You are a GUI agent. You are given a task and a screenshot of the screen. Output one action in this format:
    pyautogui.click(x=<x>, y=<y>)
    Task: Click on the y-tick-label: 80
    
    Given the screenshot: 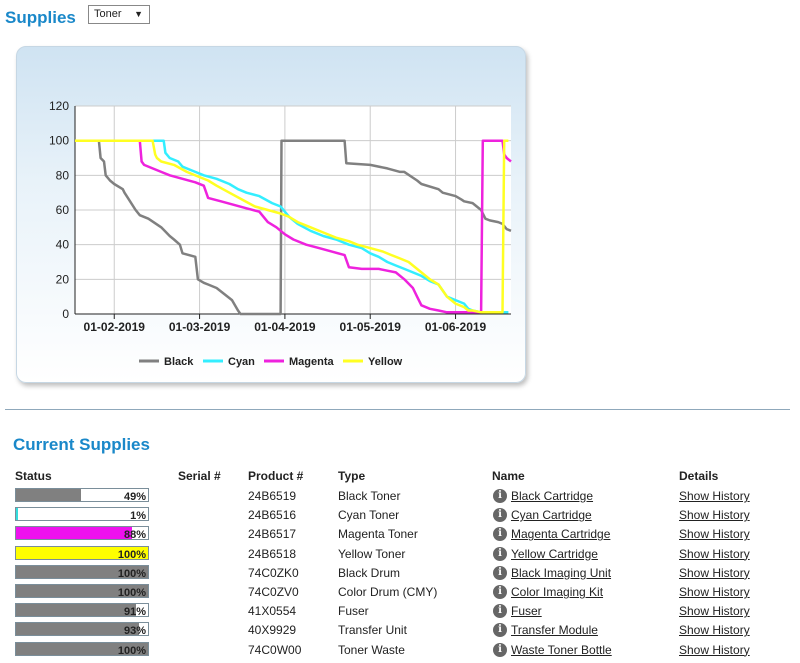 What is the action you would take?
    pyautogui.click(x=63, y=175)
    